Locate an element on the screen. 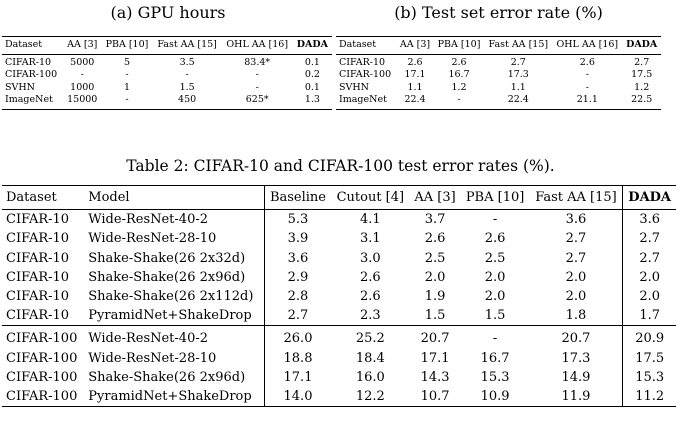 The height and width of the screenshot is (427, 681). value-cell: 1.7 is located at coordinates (649, 316).